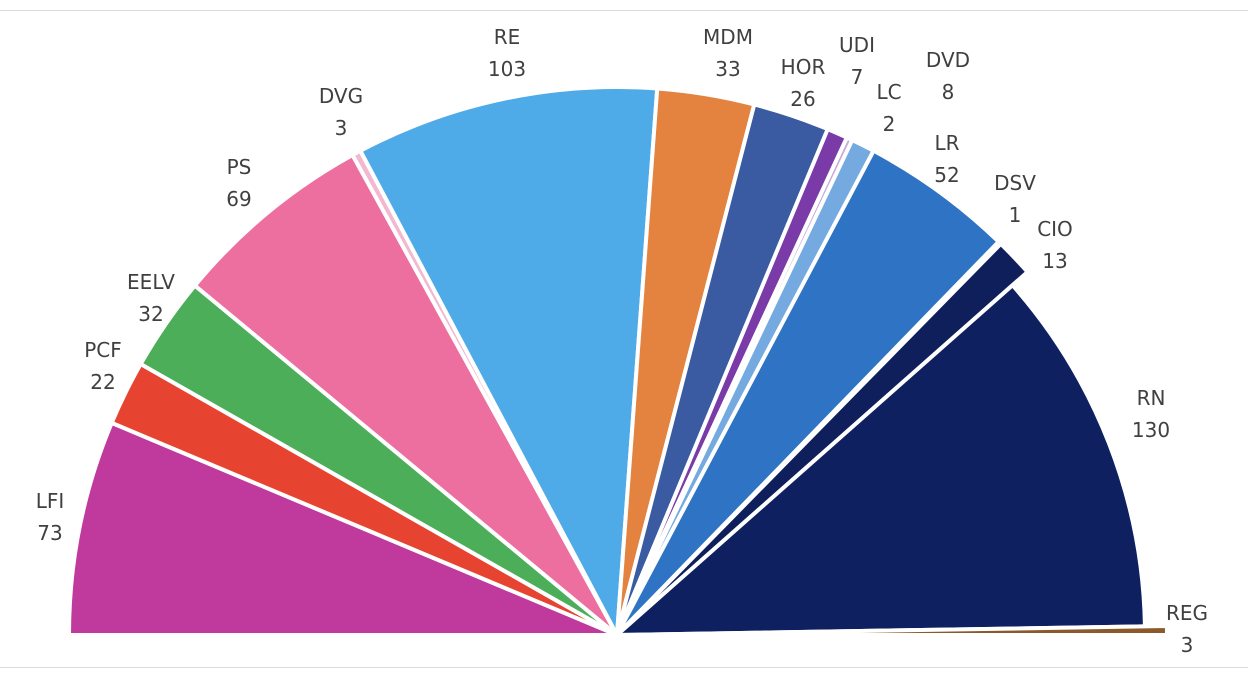 This screenshot has height=688, width=1248. Describe the element at coordinates (341, 96) in the screenshot. I see `label-name-dvg: DVG` at that location.